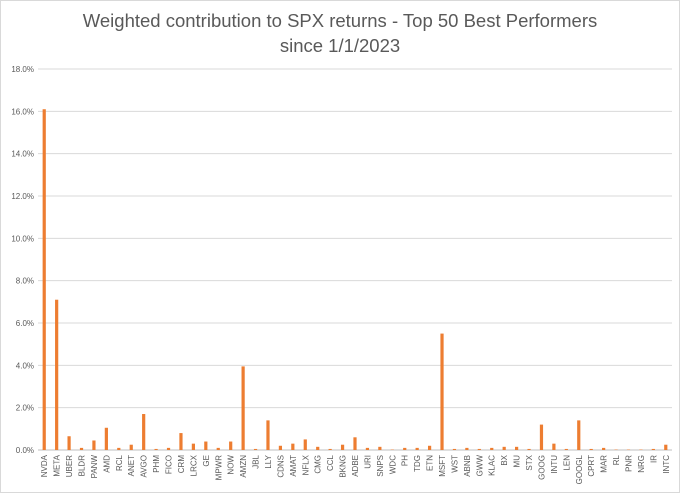 The width and height of the screenshot is (680, 493). Describe the element at coordinates (22, 238) in the screenshot. I see `y-tick-label: 10.0%` at that location.